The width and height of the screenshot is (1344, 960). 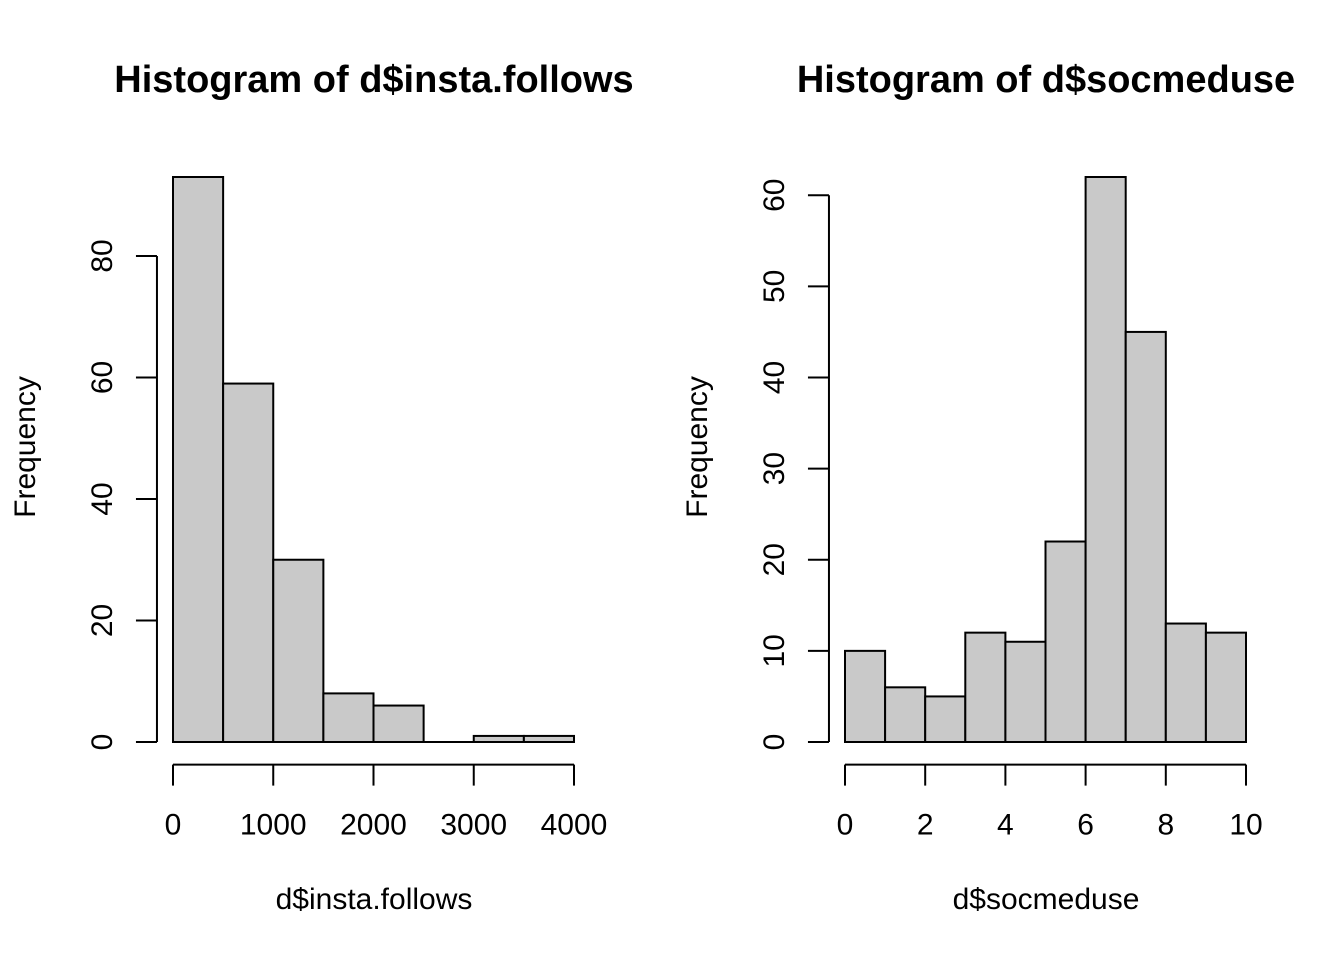 What do you see at coordinates (925, 825) in the screenshot?
I see `x-tick-label: 2` at bounding box center [925, 825].